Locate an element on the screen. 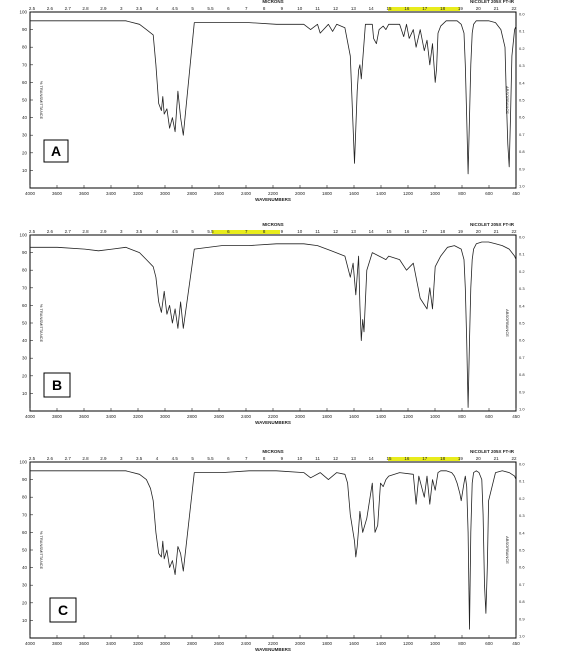 The width and height of the screenshot is (583, 657). right-tick-label: 0.0 is located at coordinates (522, 237).